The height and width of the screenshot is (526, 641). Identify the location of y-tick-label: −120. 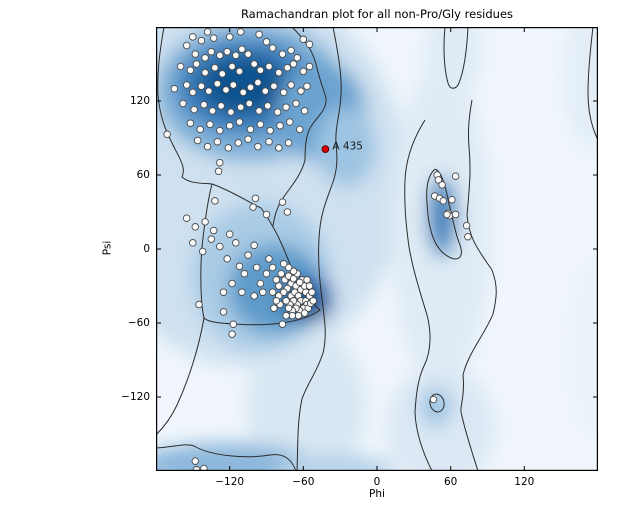
(135, 397).